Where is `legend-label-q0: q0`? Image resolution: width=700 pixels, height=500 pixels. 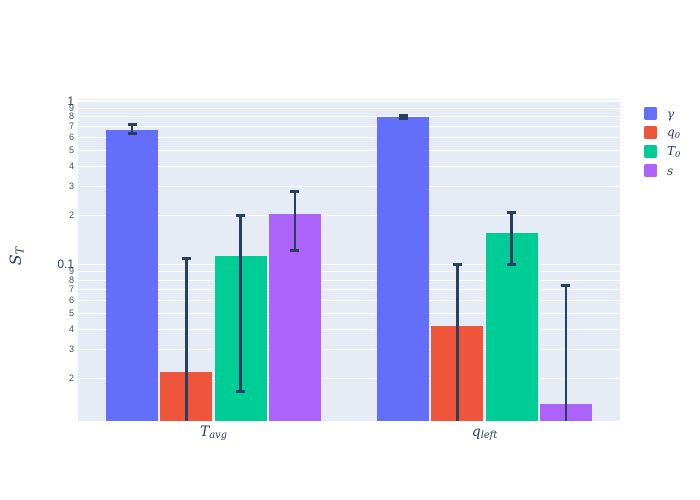
legend-label-q0: q0 is located at coordinates (673, 132).